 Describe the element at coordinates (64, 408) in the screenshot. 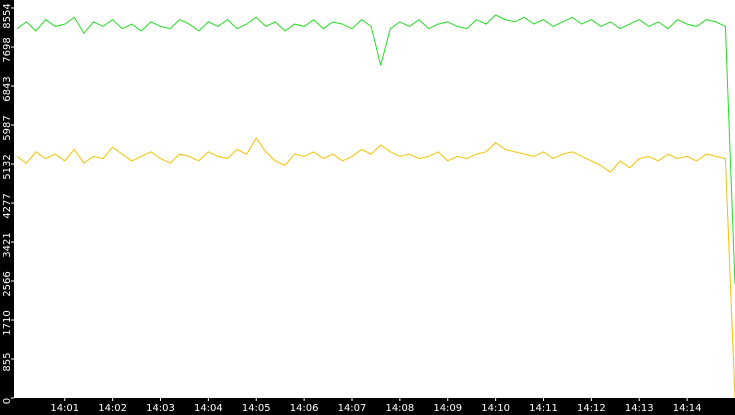

I see `x-tick-label: 14:01` at that location.